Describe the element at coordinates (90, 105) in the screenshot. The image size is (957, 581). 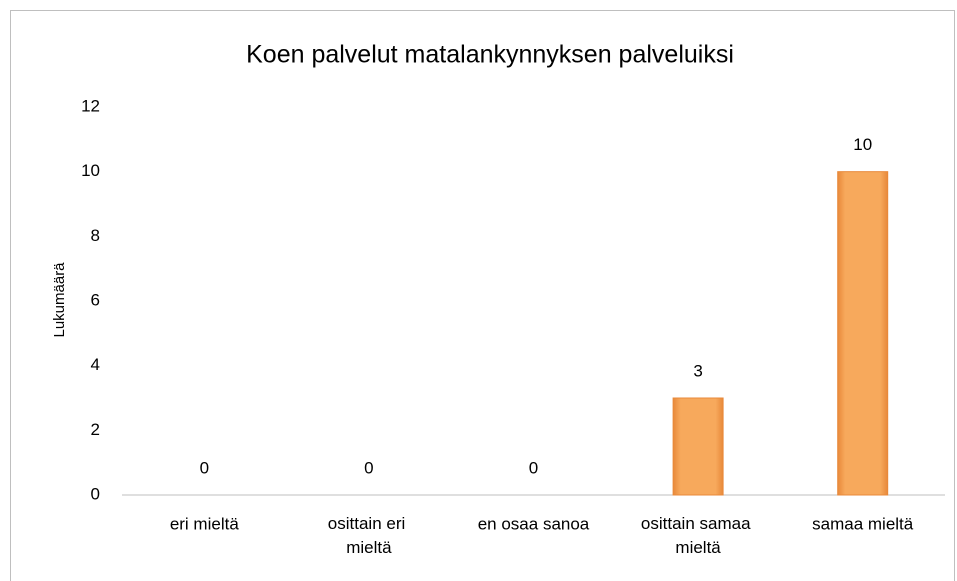
I see `y-tick-label: 12` at that location.